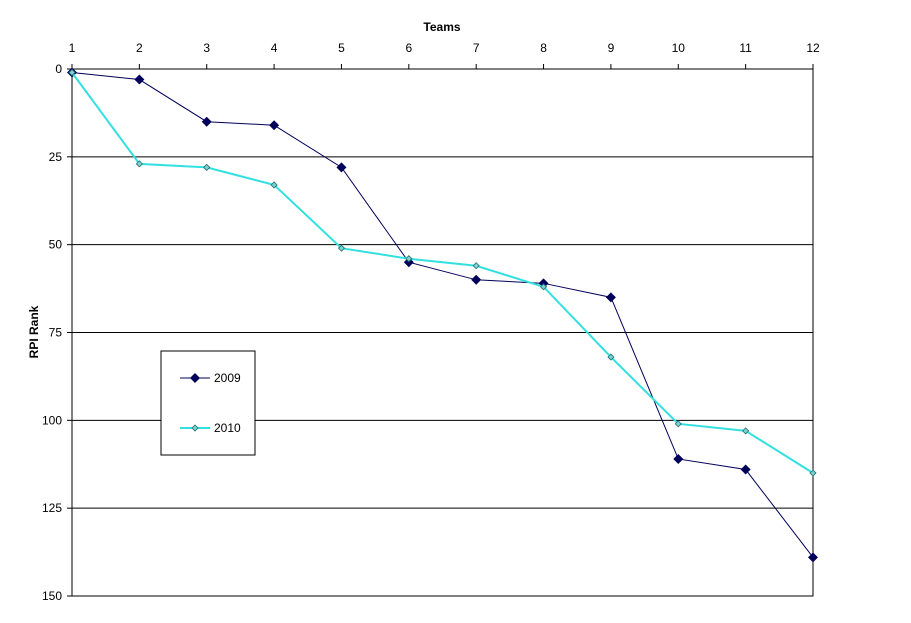 The width and height of the screenshot is (911, 623). Describe the element at coordinates (274, 48) in the screenshot. I see `x-tick-label: 4` at that location.